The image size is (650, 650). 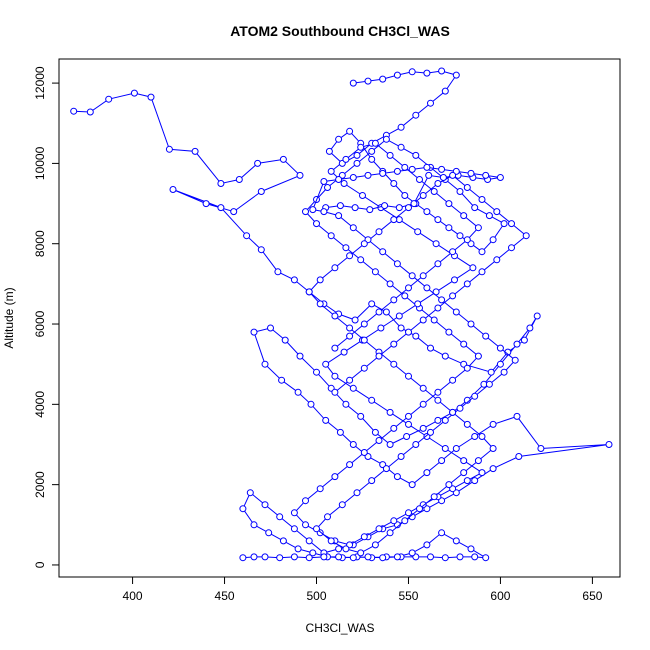 I want to click on y-tick-label: 12000, so click(x=40, y=83).